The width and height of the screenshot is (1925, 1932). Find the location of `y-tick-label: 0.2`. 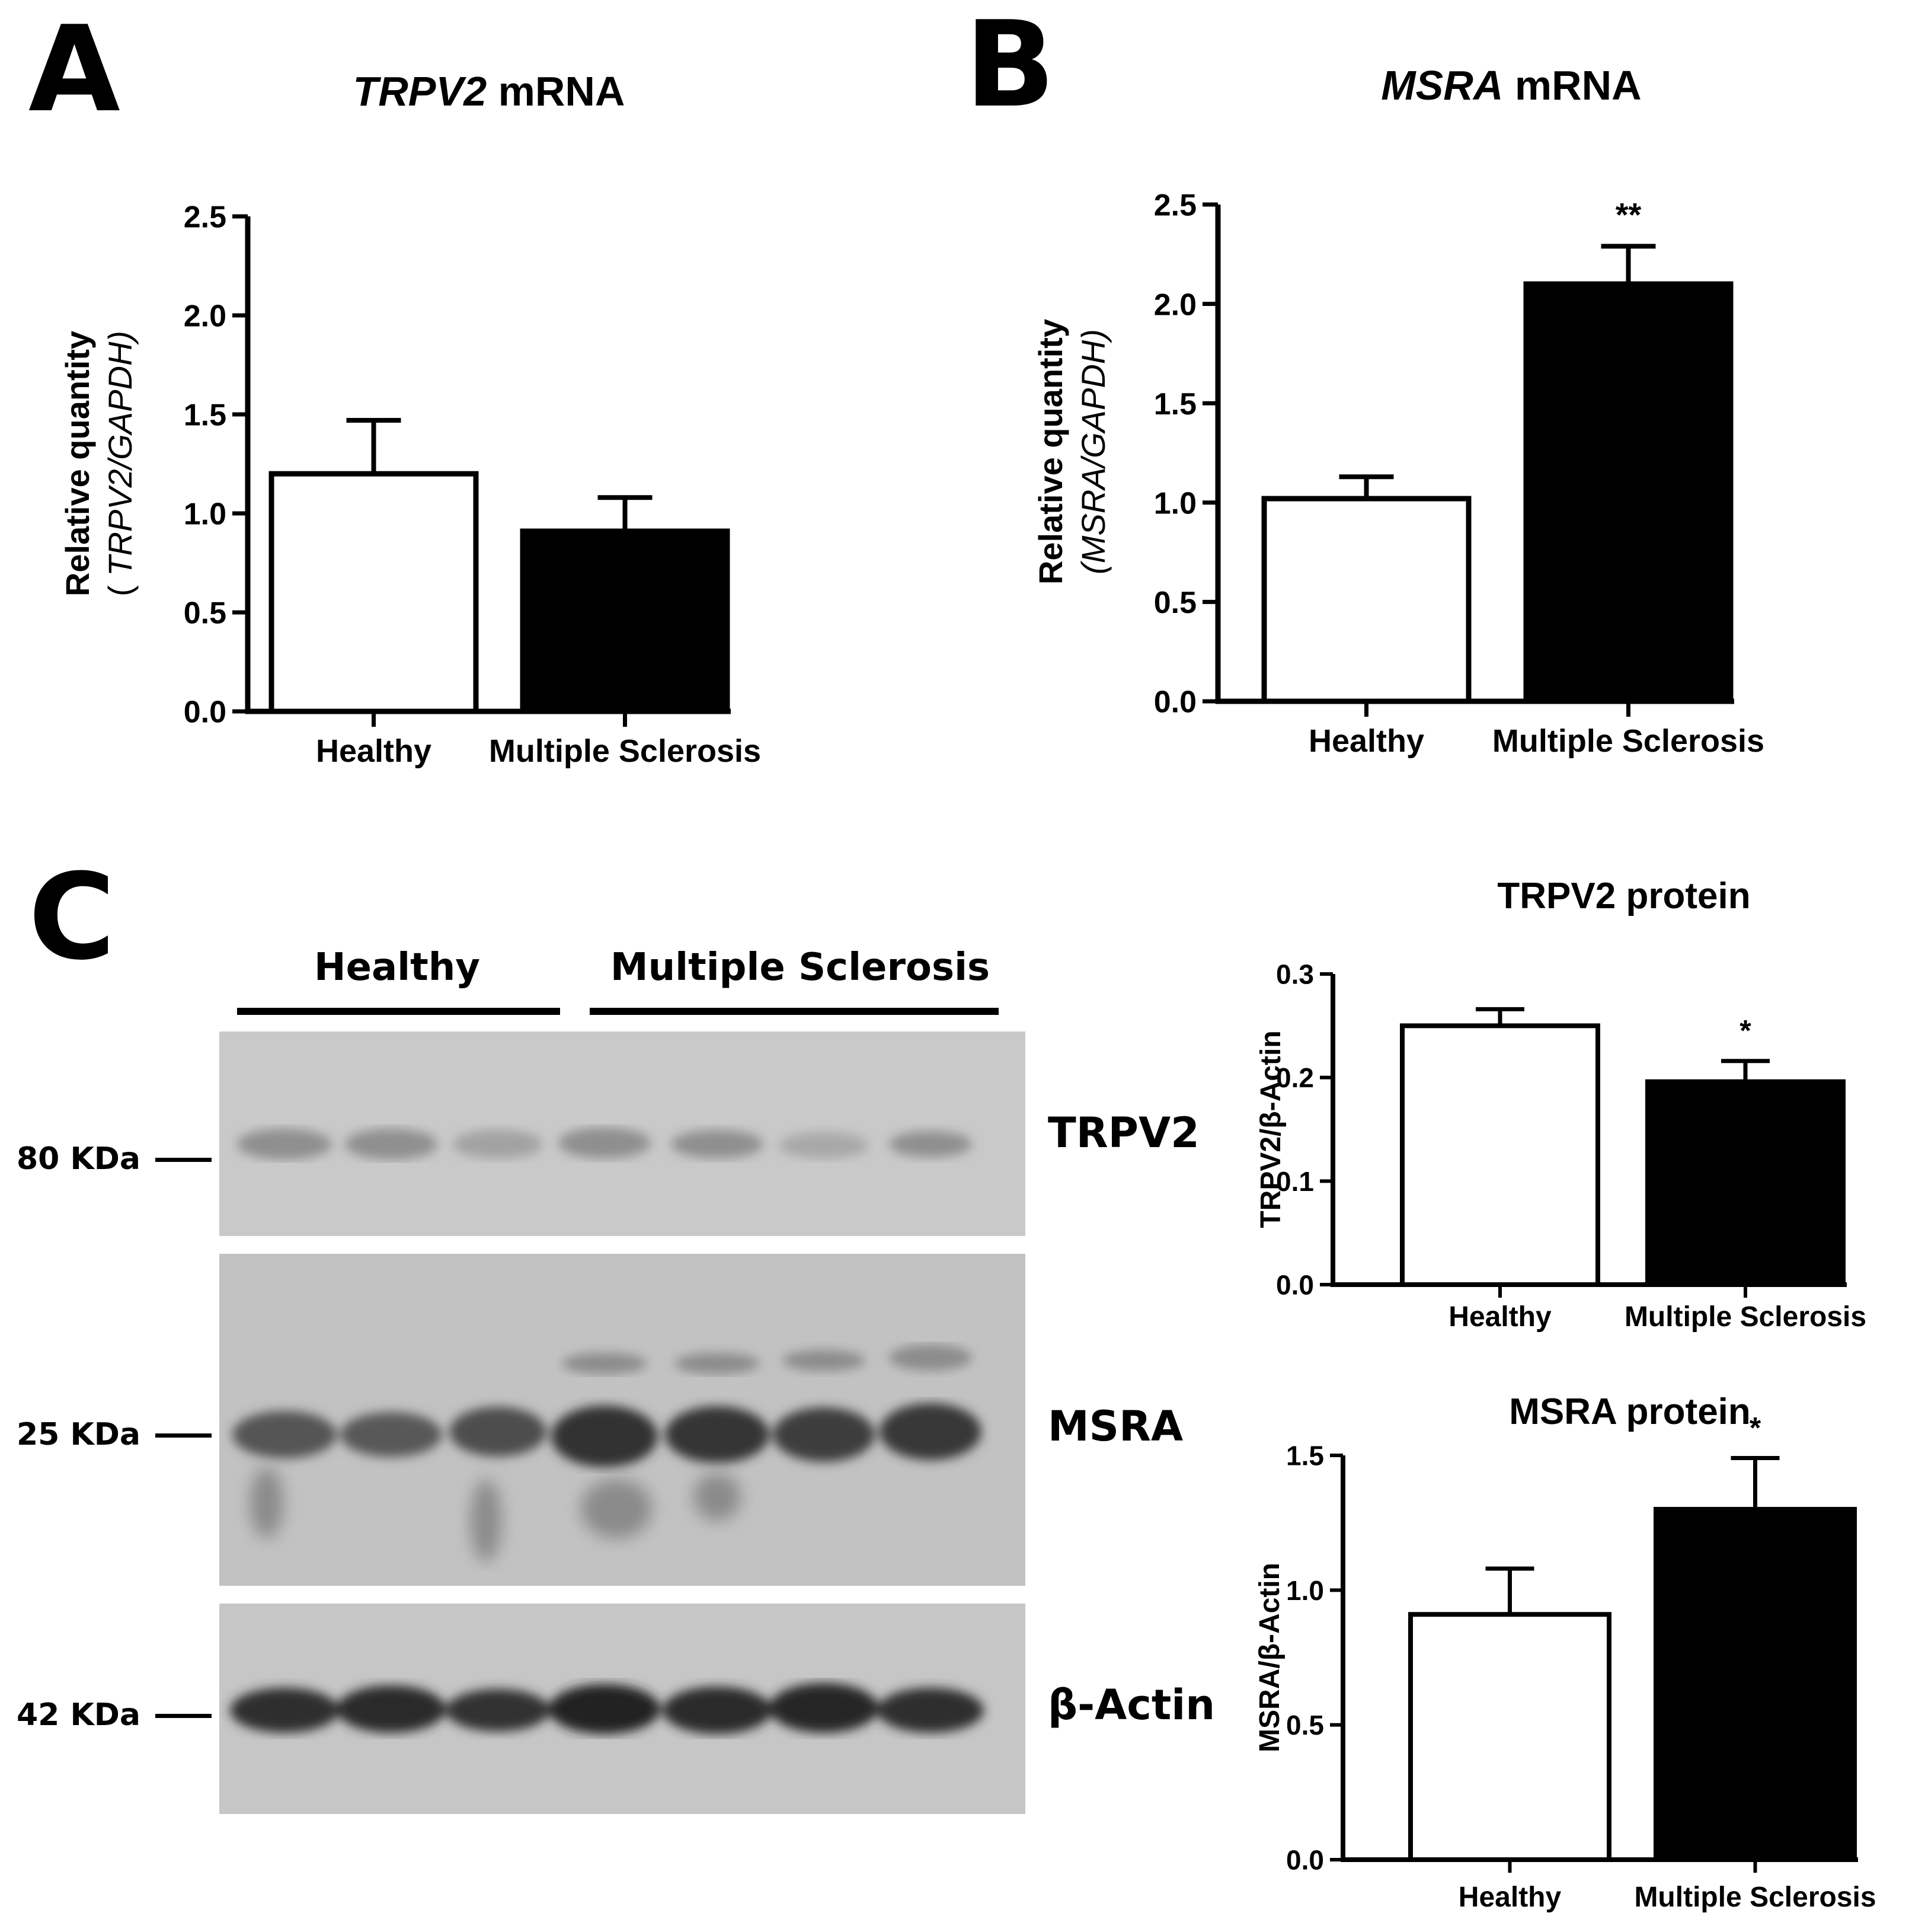

y-tick-label: 0.2 is located at coordinates (1295, 1077).